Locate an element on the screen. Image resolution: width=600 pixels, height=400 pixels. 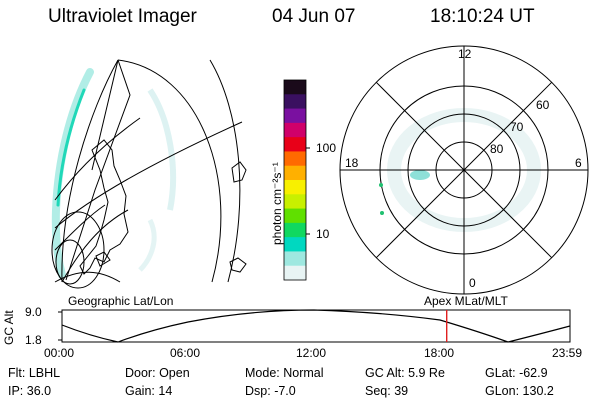
instrument-title: Ultraviolet Imager is located at coordinates (122, 16).